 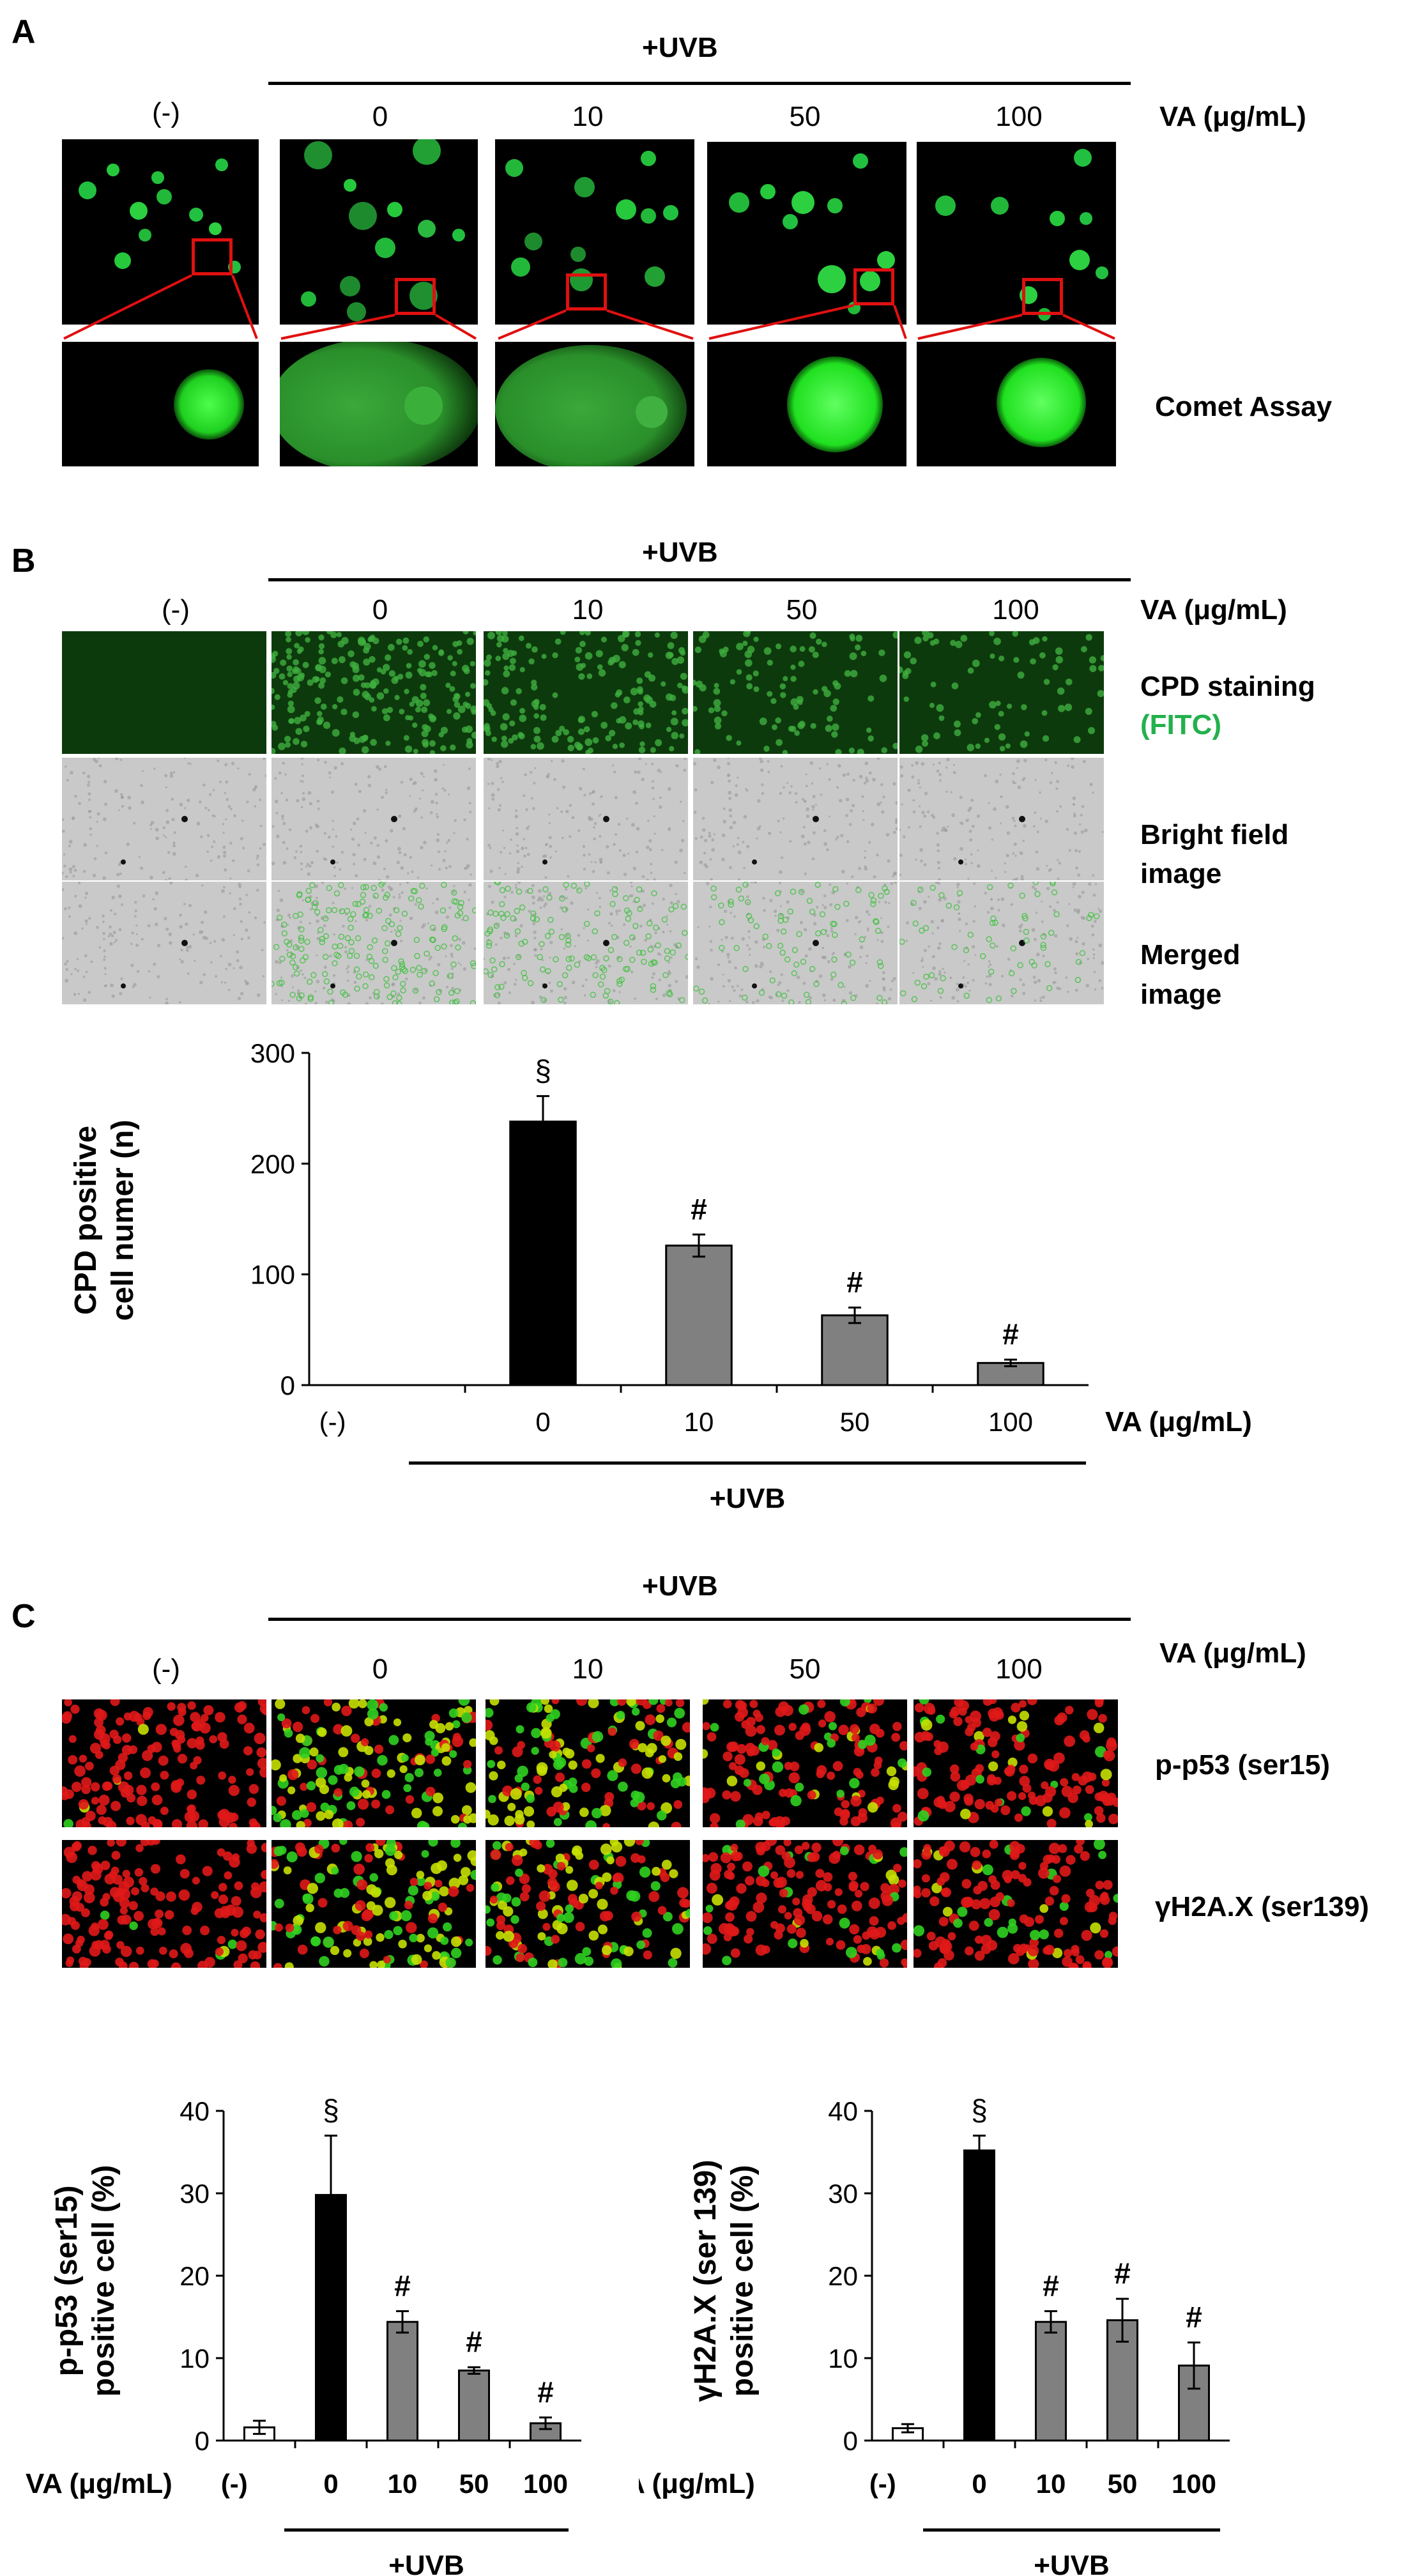 I want to click on chart0-uvb-label: +UVB, so click(x=748, y=1498).